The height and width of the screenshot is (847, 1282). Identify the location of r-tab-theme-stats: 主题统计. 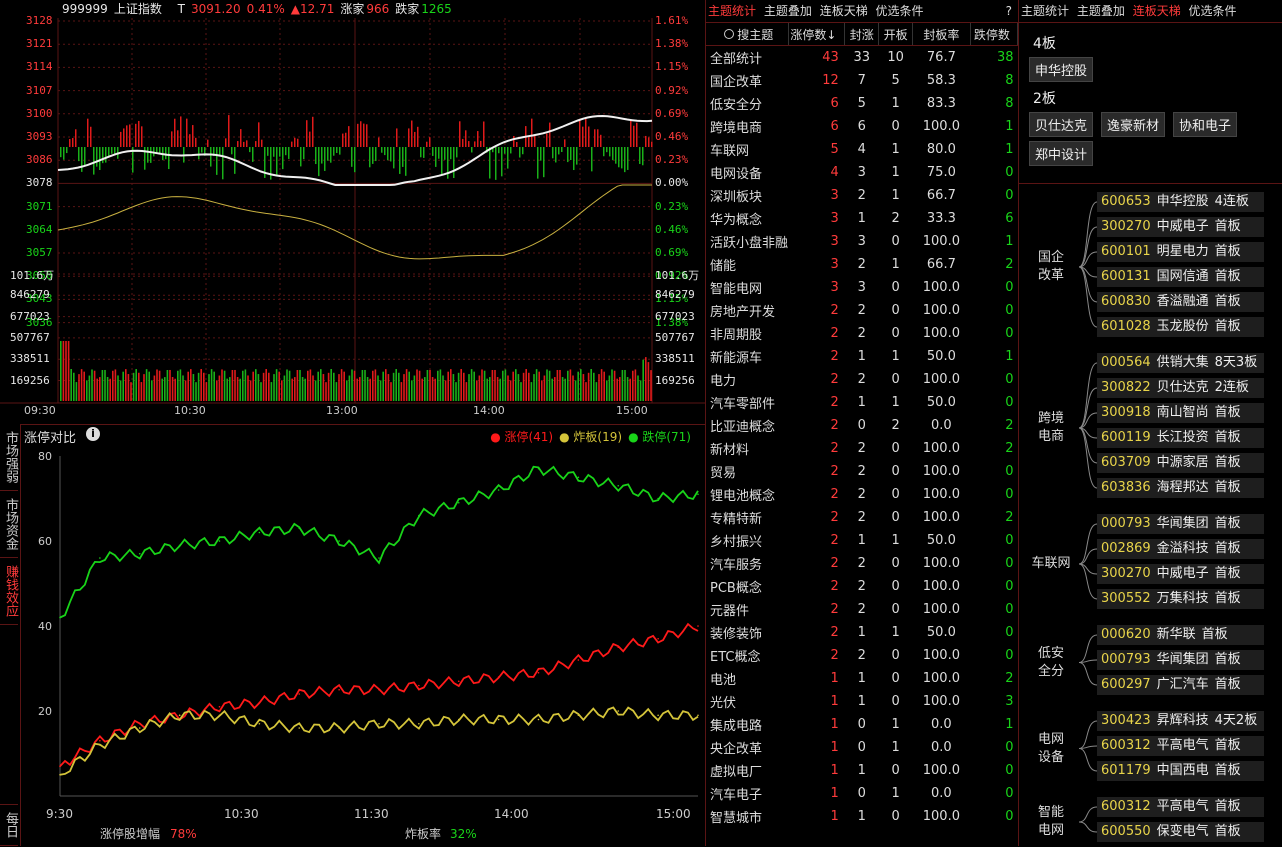
(1045, 11).